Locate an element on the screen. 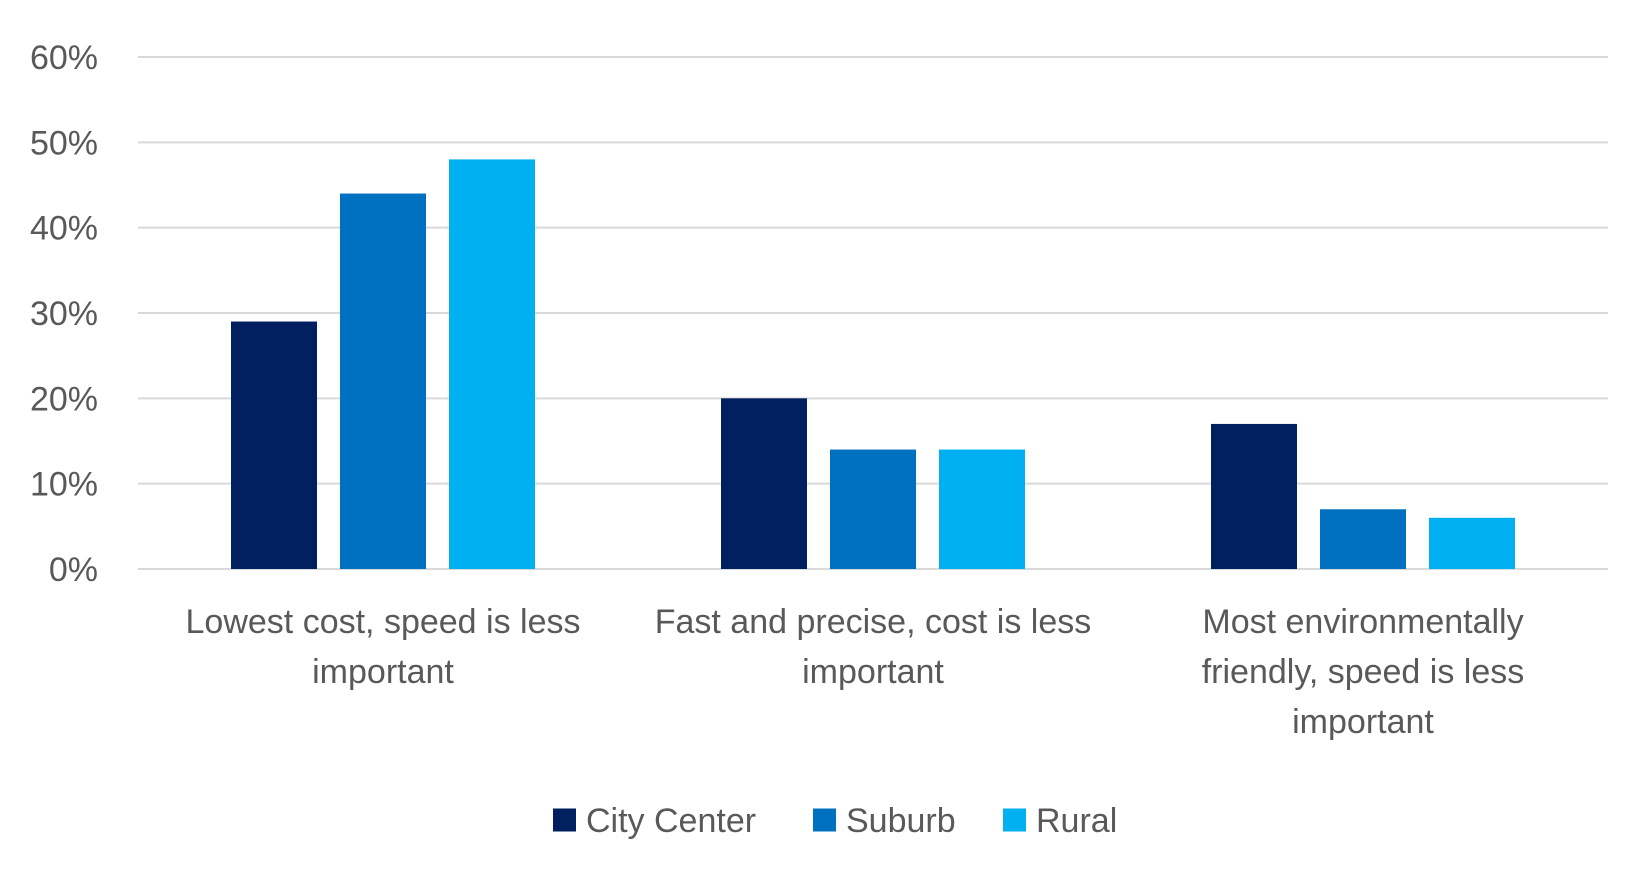 The height and width of the screenshot is (877, 1647). y-tick-label: 30% is located at coordinates (64, 314).